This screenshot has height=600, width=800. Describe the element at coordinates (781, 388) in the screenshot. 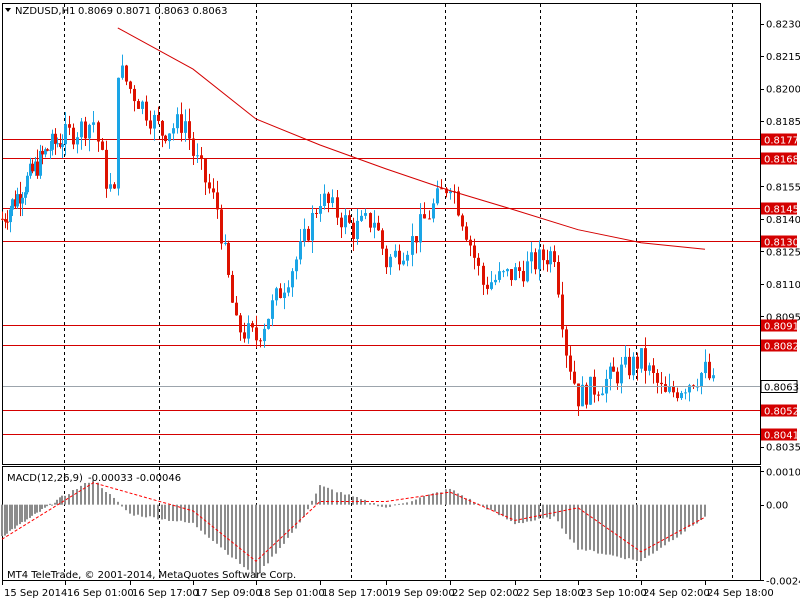

I see `current-price-text: 0.8063` at that location.